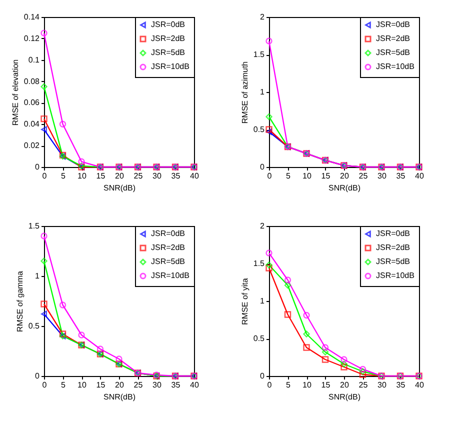 The image size is (453, 429). I want to click on y-axis-title: RMSE of yita, so click(245, 301).